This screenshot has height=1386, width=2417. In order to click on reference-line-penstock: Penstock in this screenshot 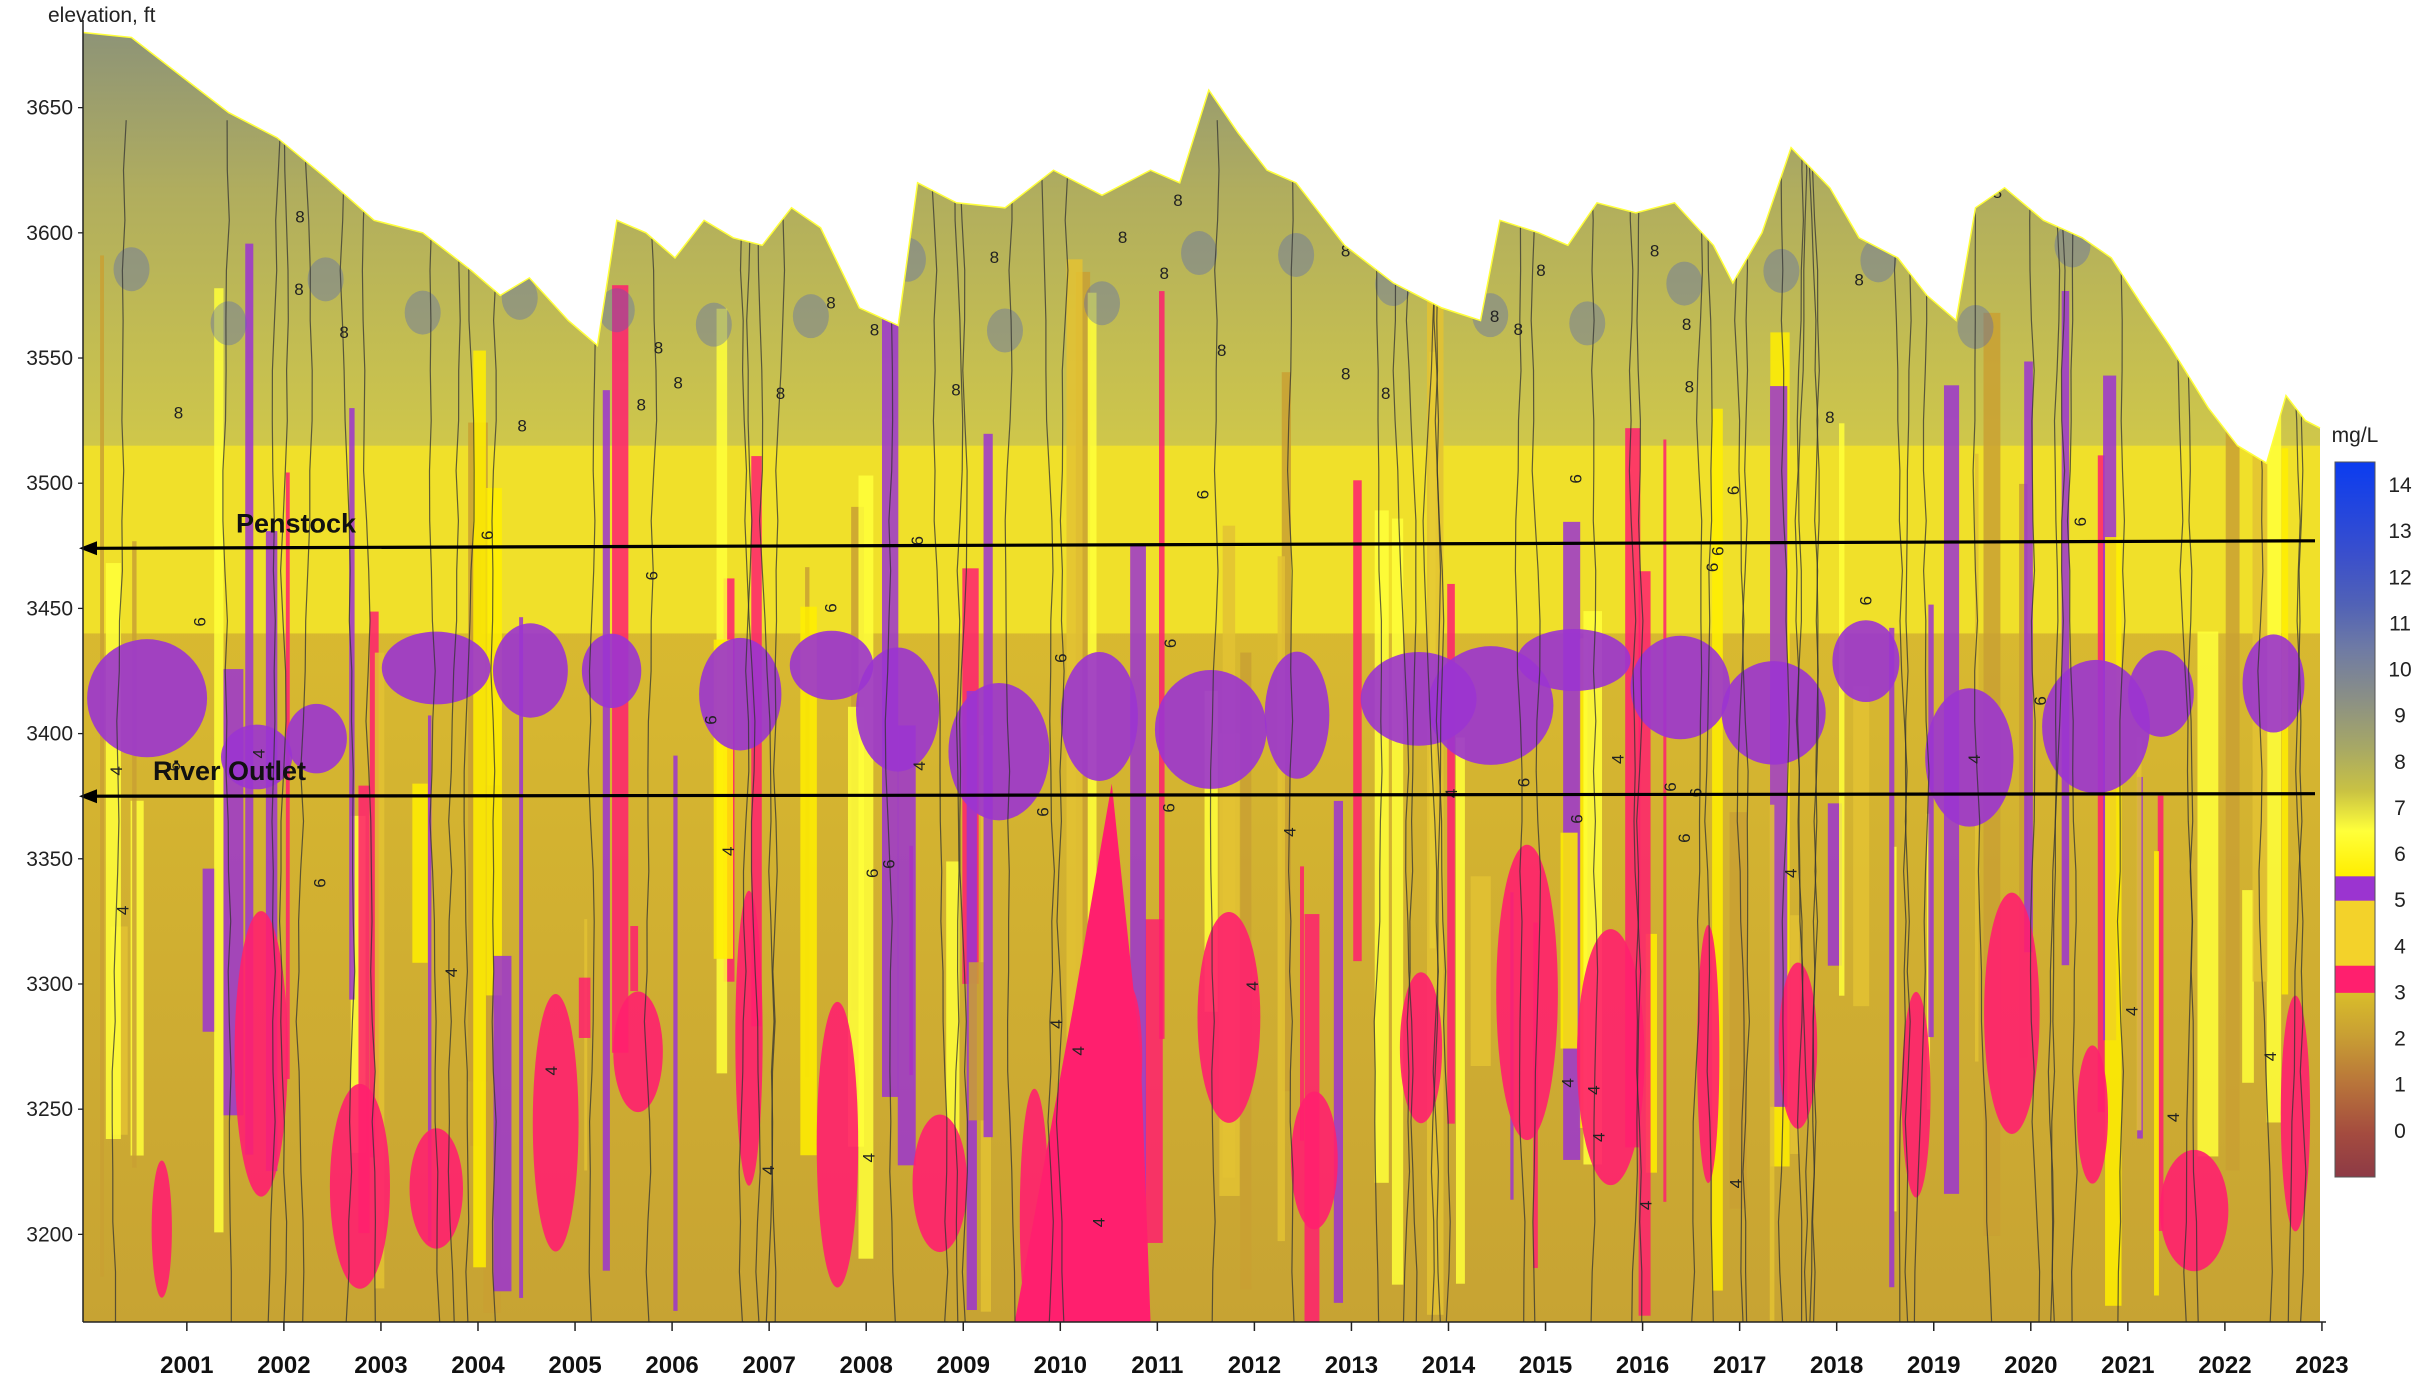, I will do `click(1197, 532)`.